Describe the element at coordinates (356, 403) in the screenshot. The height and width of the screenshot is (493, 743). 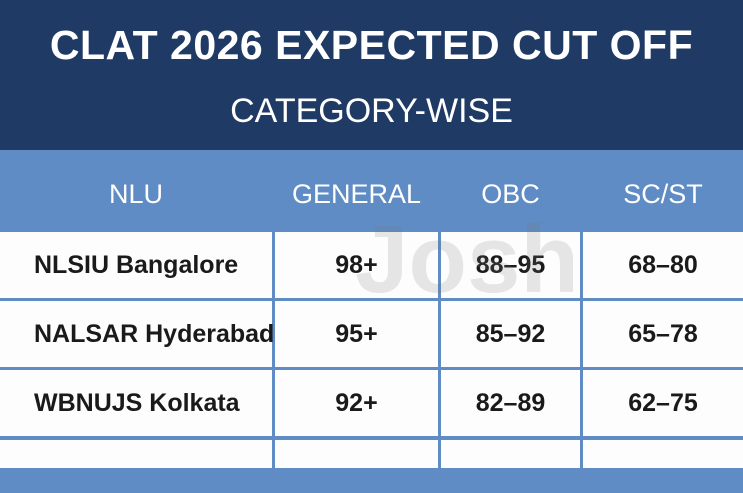
I see `cutoff-cell: 92+` at that location.